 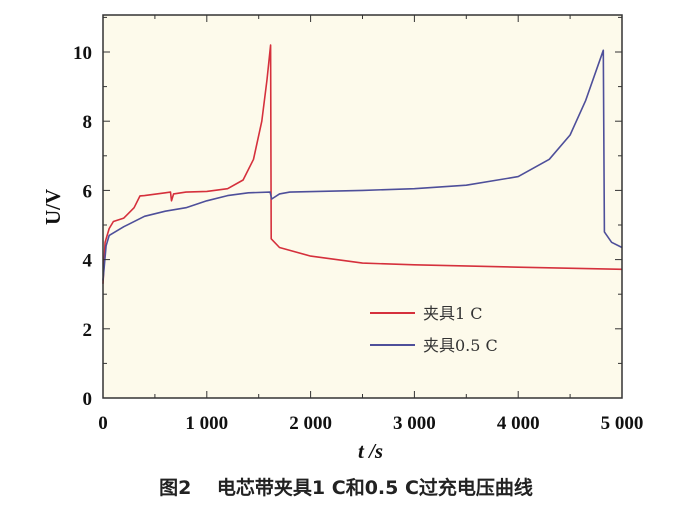 What do you see at coordinates (622, 423) in the screenshot?
I see `x-tick-label: 5 000` at bounding box center [622, 423].